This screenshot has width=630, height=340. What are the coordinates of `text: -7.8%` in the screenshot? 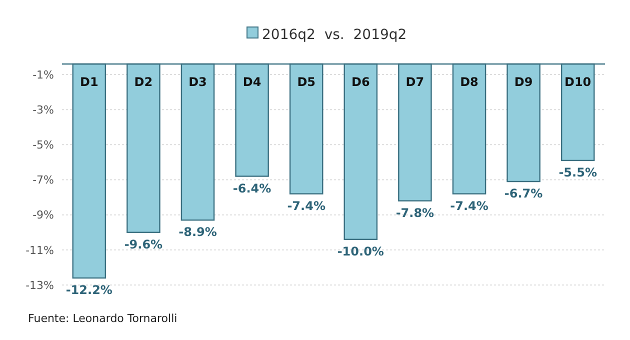 It's located at (415, 213).